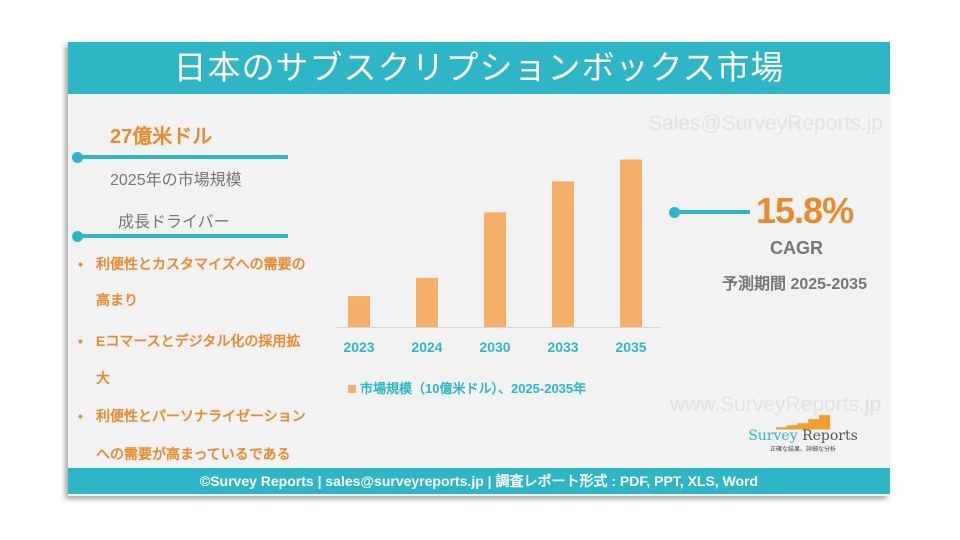  I want to click on logo-text-1: Survey, so click(773, 436).